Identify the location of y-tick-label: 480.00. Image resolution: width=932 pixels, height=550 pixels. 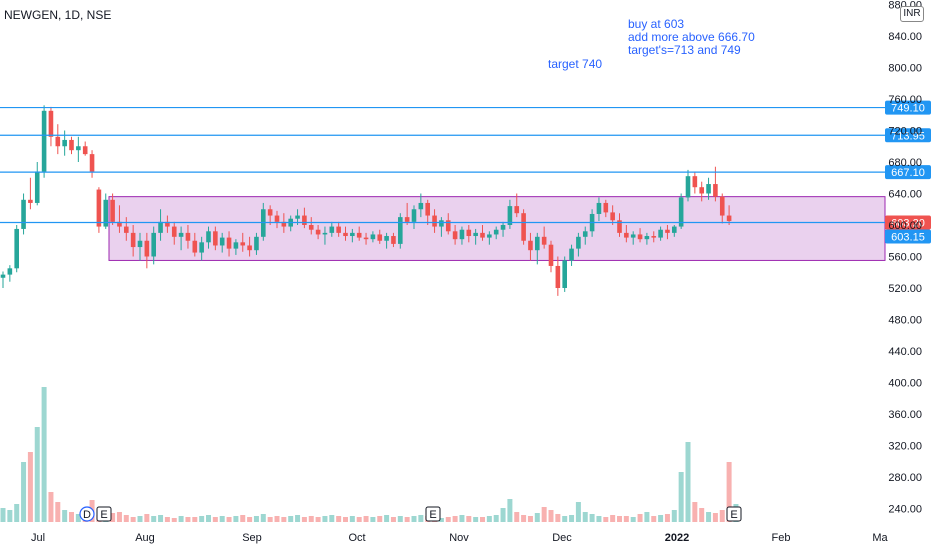
(905, 321).